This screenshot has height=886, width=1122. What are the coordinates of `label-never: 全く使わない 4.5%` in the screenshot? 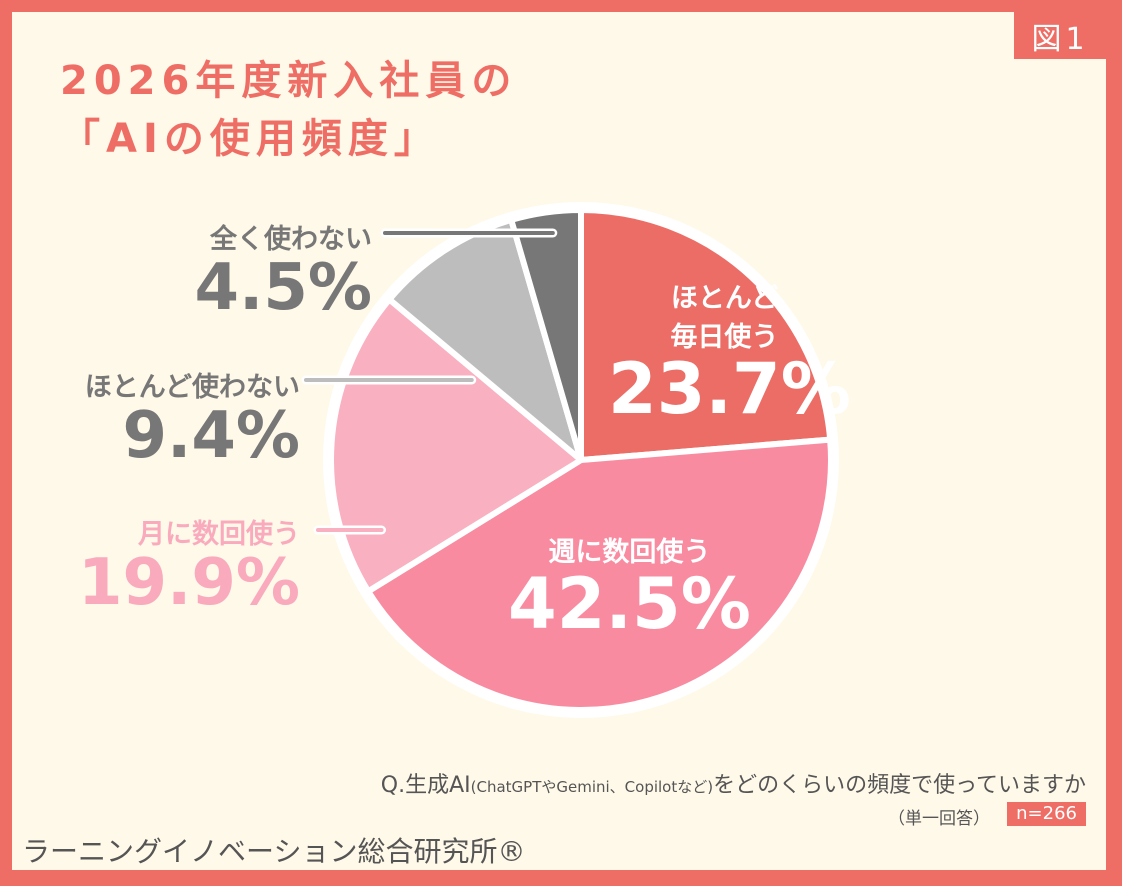 It's located at (284, 268).